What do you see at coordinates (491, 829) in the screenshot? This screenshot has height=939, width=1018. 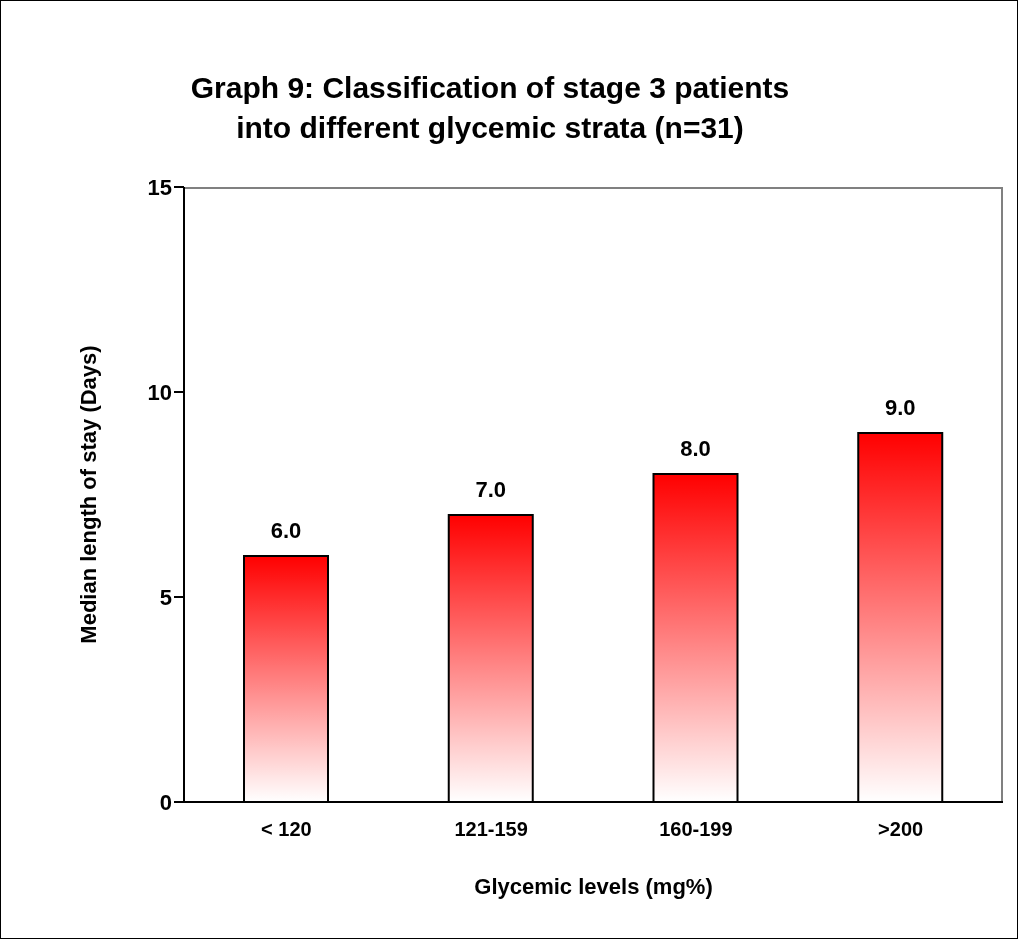 I see `x-tick-label: 121-159` at bounding box center [491, 829].